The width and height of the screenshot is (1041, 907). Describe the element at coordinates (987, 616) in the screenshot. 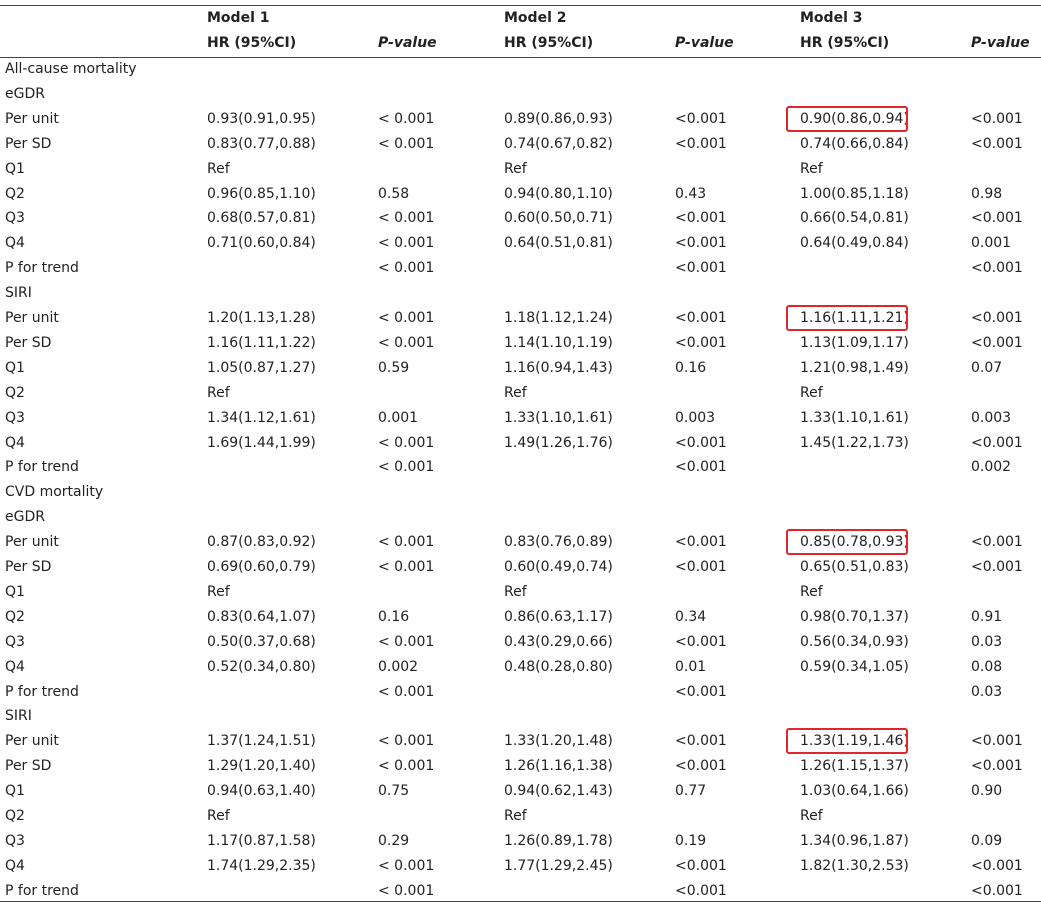

I see `cell: 0.91` at that location.